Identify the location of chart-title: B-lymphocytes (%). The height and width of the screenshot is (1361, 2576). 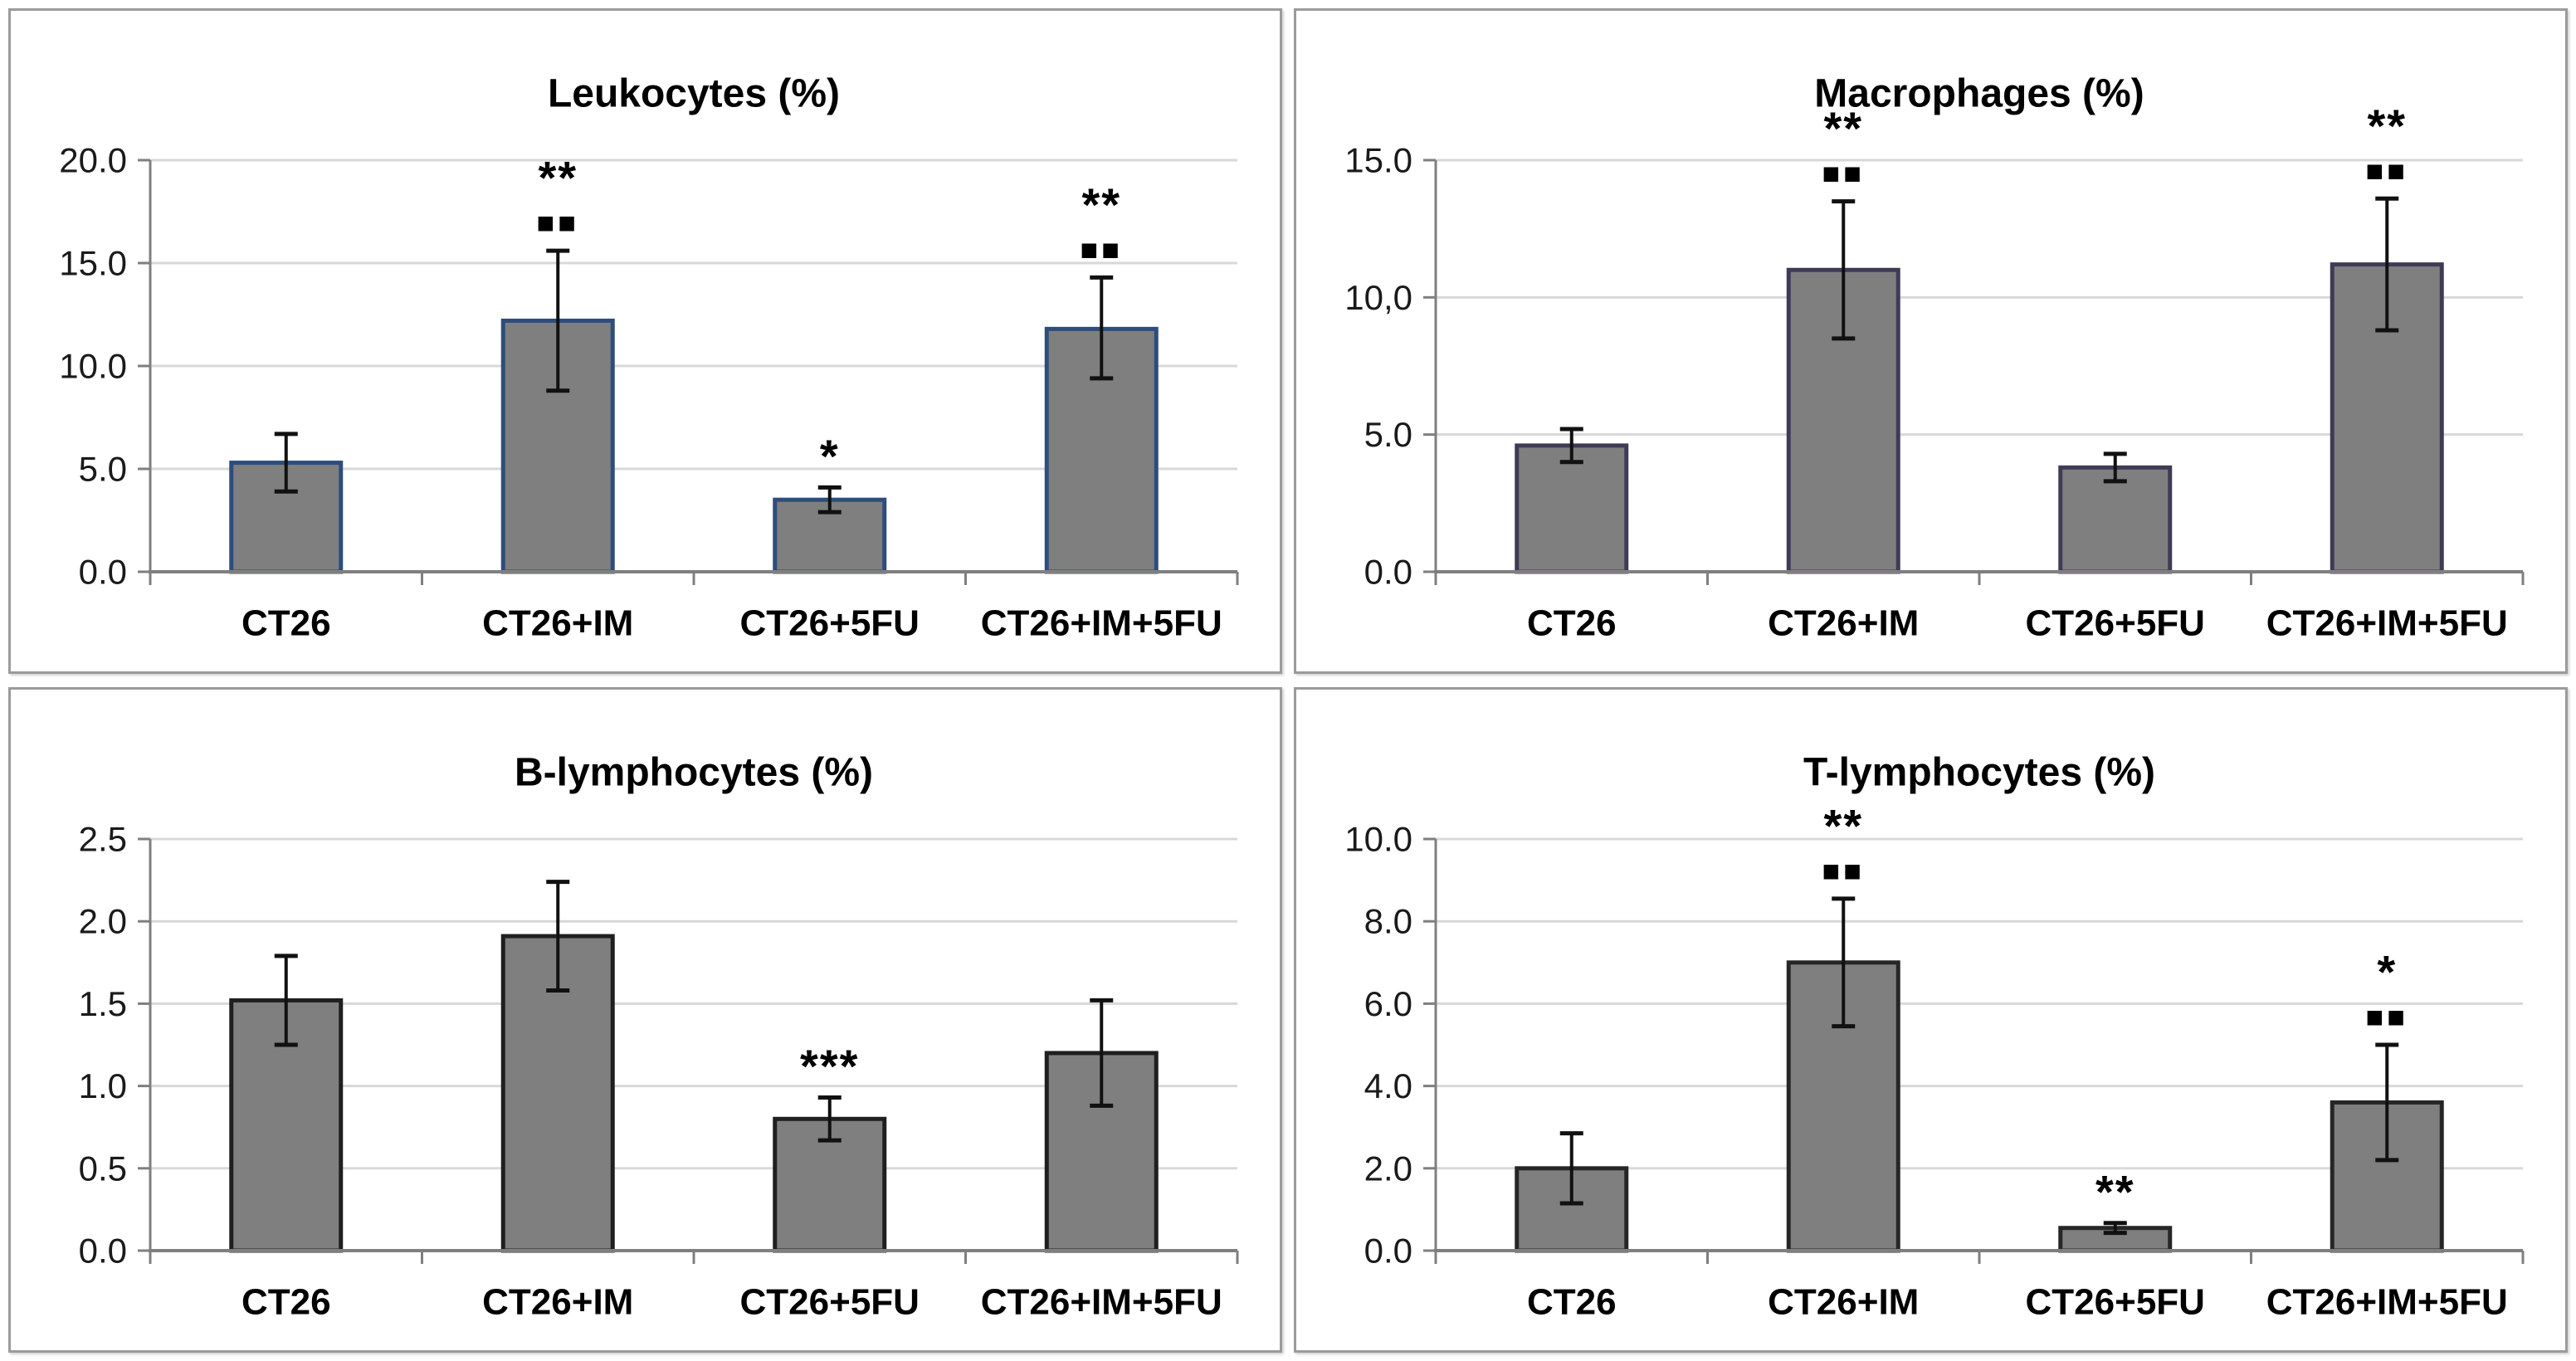
(694, 773).